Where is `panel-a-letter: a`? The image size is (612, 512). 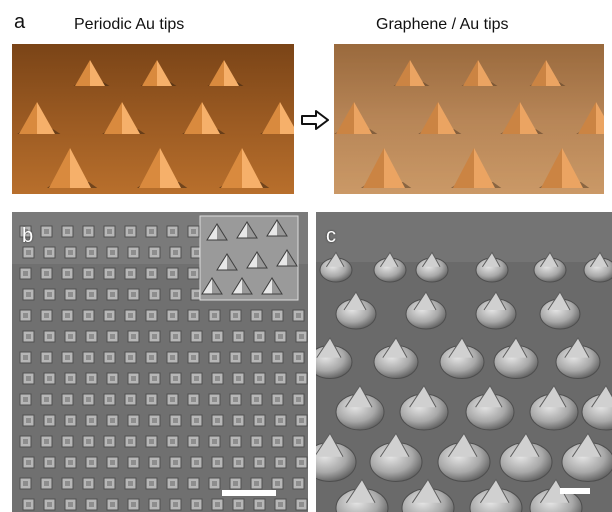
panel-a-letter: a is located at coordinates (20, 22).